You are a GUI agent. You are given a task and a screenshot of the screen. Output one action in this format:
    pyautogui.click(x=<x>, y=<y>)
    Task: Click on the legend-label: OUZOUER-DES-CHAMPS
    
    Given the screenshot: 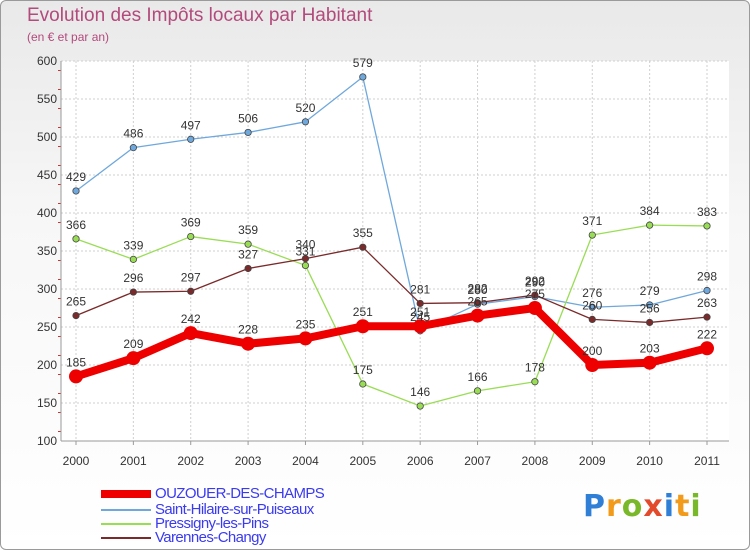 What is the action you would take?
    pyautogui.click(x=240, y=493)
    